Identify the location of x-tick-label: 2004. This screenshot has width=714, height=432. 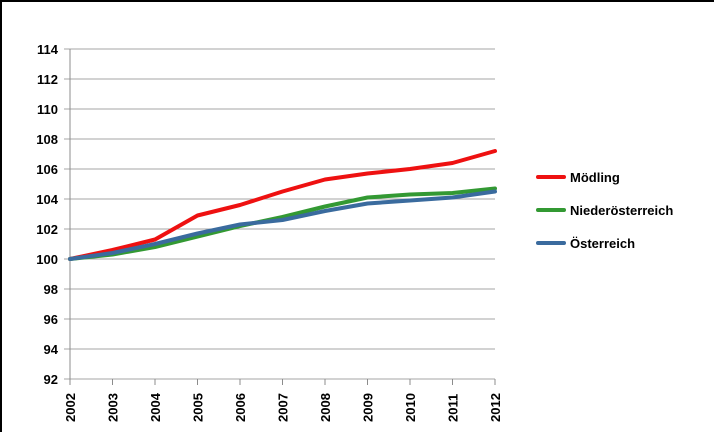
(155, 407).